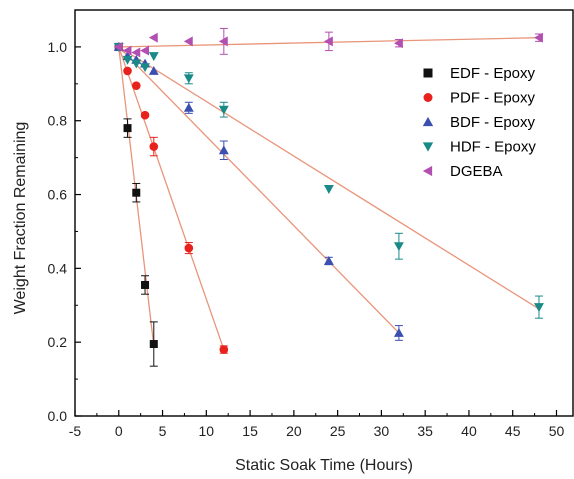 The image size is (574, 479). Describe the element at coordinates (119, 431) in the screenshot. I see `x-tick-label: 0` at that location.